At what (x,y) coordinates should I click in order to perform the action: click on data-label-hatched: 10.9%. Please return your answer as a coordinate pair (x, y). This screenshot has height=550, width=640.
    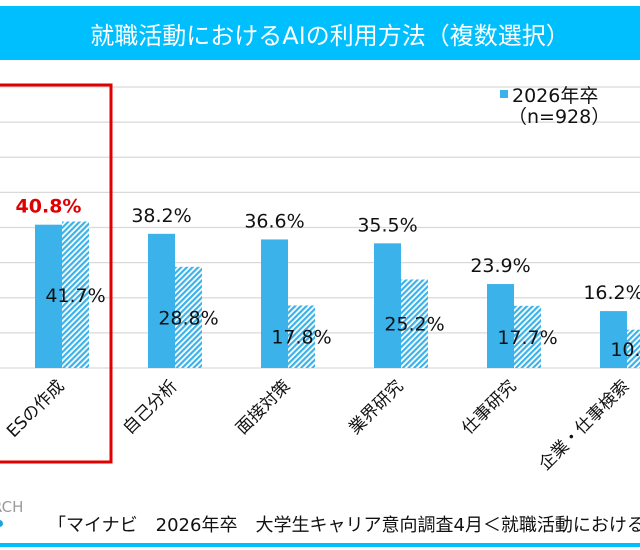
    Looking at the image, I should click on (625, 350).